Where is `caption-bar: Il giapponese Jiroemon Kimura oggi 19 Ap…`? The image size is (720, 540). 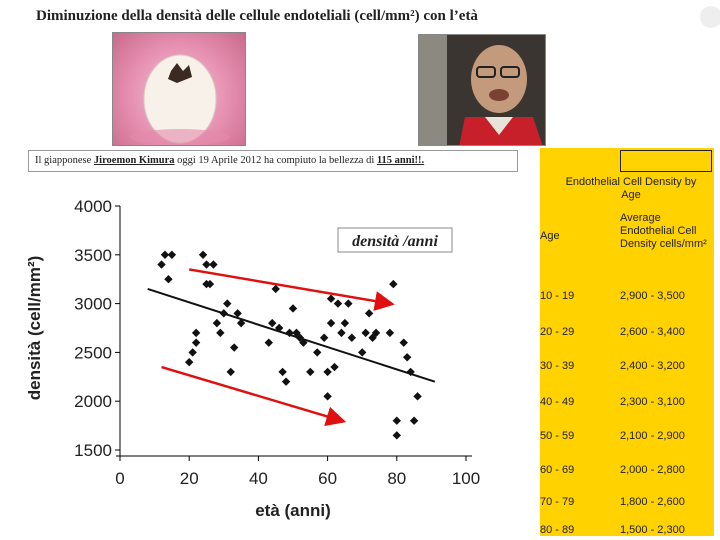
caption-bar: Il giapponese Jiroemon Kimura oggi 19 Ap… is located at coordinates (273, 161).